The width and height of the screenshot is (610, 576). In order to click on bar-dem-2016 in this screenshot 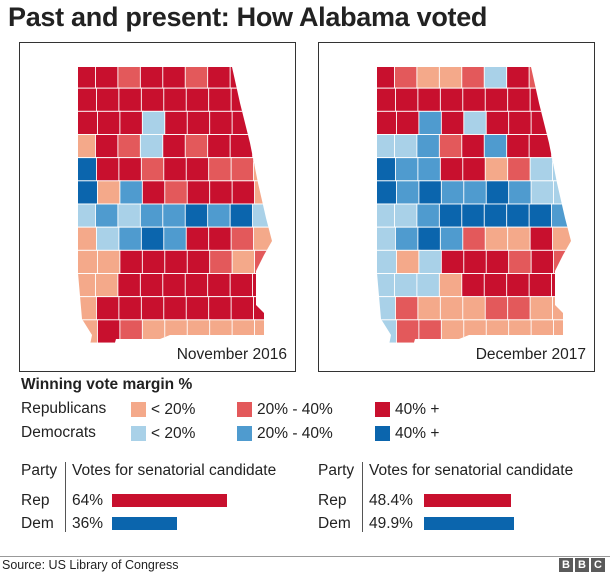, I will do `click(144, 523)`.